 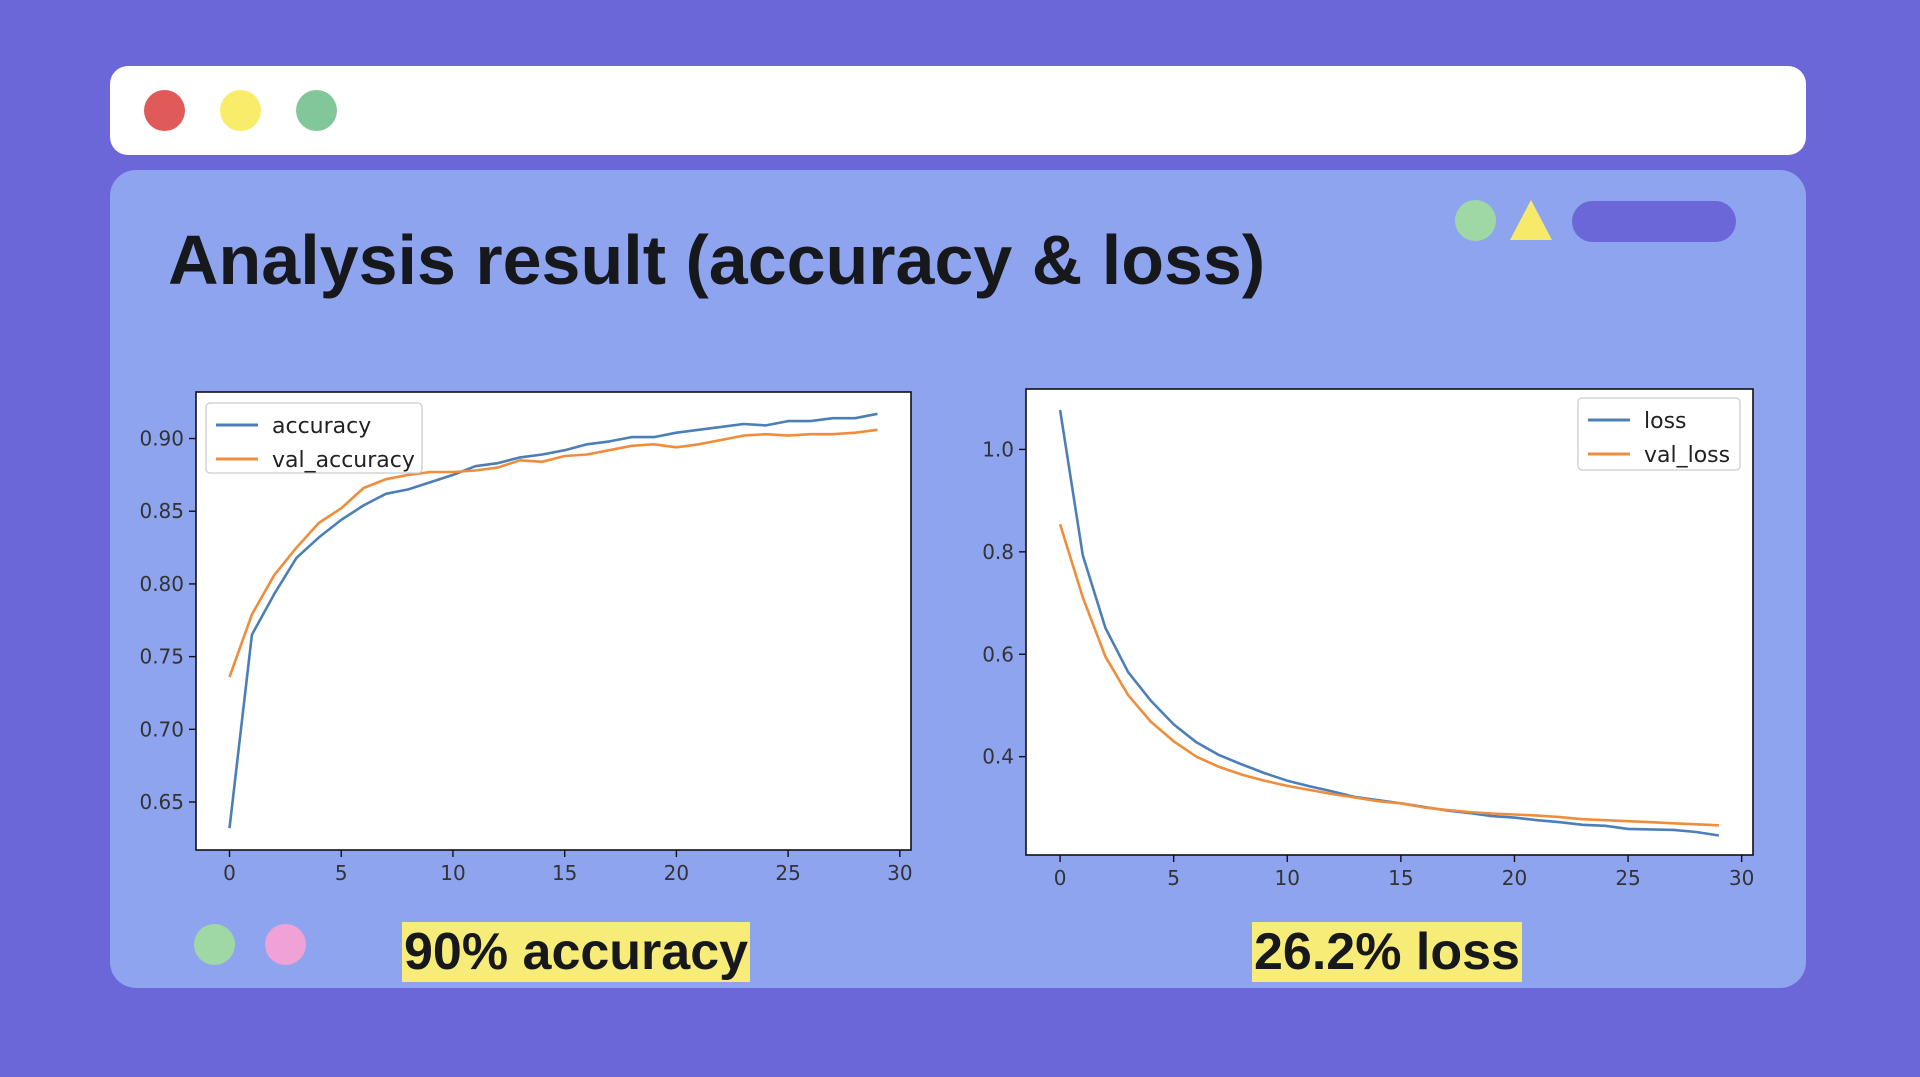 What do you see at coordinates (452, 873) in the screenshot?
I see `chart1-x-tick-label: 10` at bounding box center [452, 873].